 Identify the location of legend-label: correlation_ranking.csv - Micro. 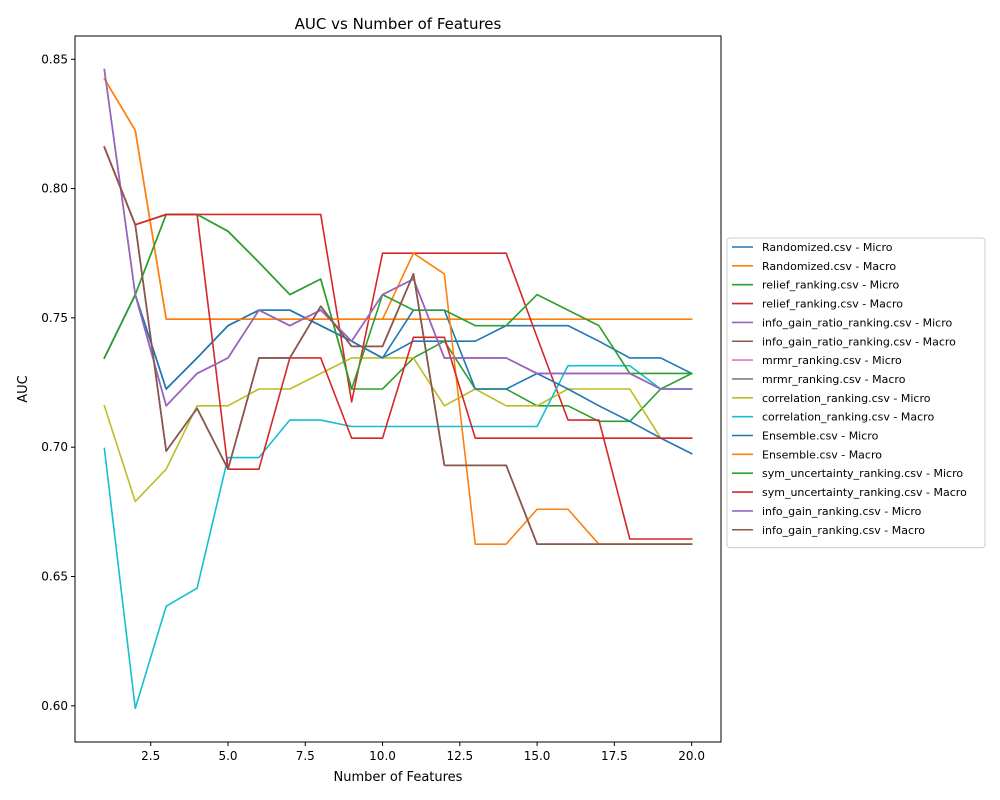
(846, 398).